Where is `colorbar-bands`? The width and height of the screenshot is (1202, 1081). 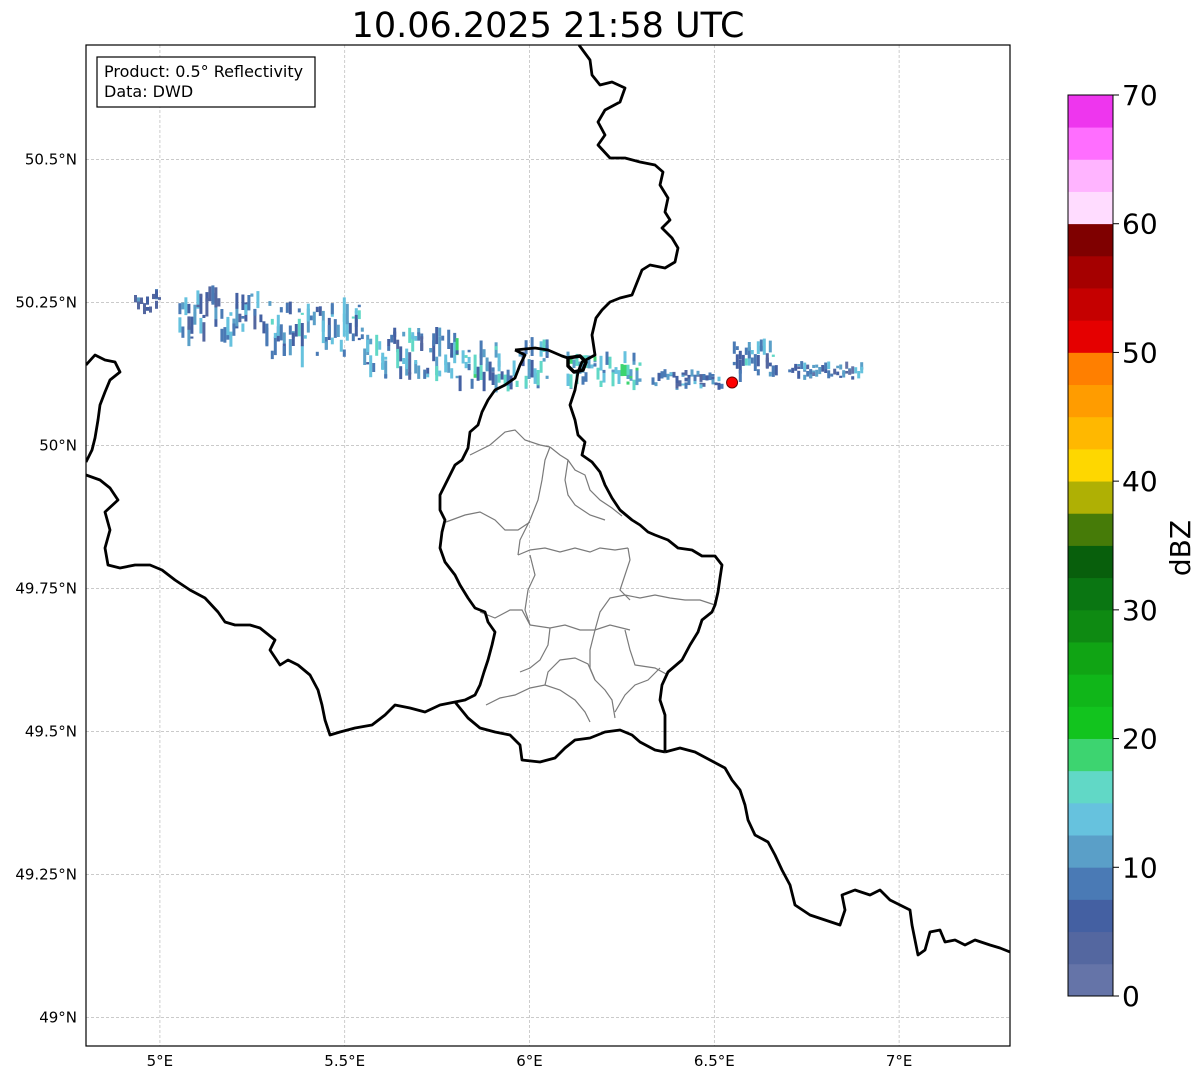
colorbar-bands is located at coordinates (1090, 546).